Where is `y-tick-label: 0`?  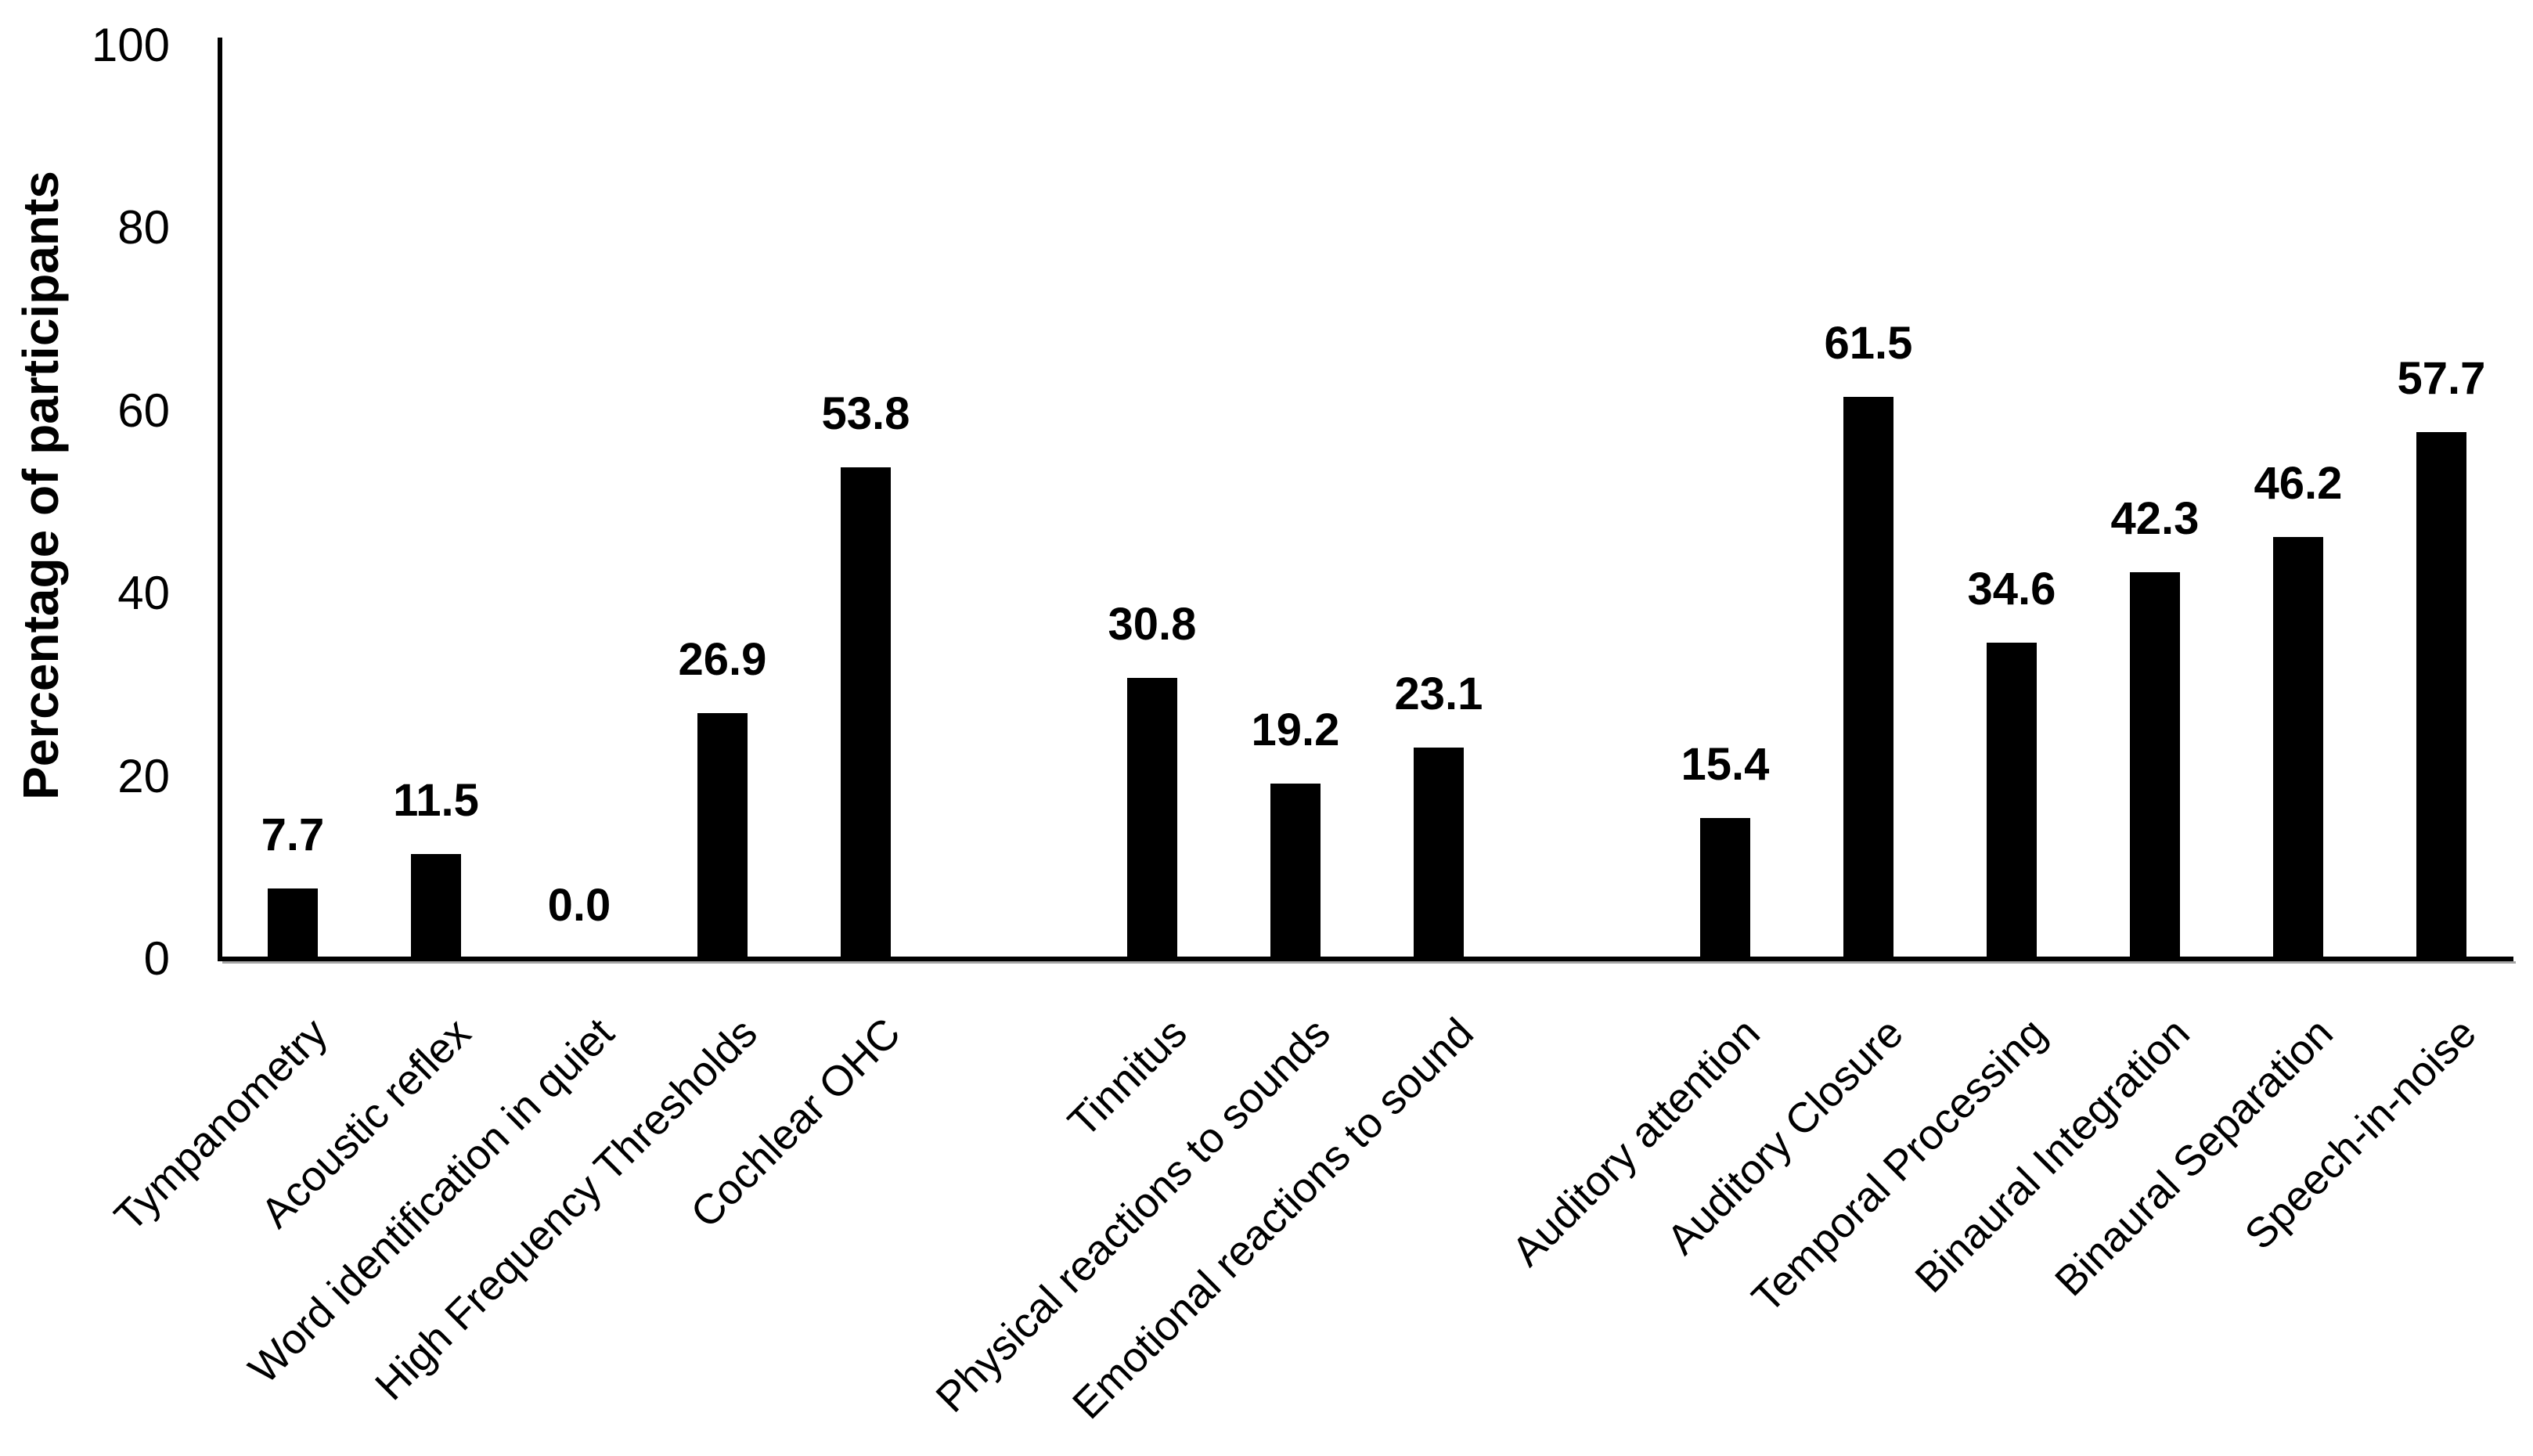
y-tick-label: 0 is located at coordinates (157, 958).